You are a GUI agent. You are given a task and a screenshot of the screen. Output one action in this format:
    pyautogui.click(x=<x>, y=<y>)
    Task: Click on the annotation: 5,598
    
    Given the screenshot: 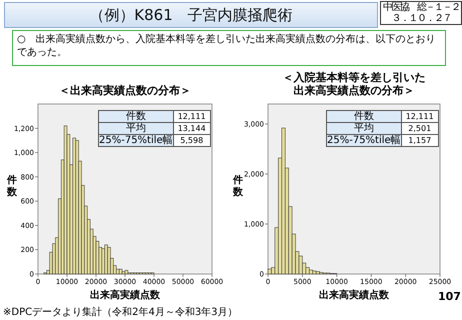 What is the action you would take?
    pyautogui.click(x=191, y=140)
    